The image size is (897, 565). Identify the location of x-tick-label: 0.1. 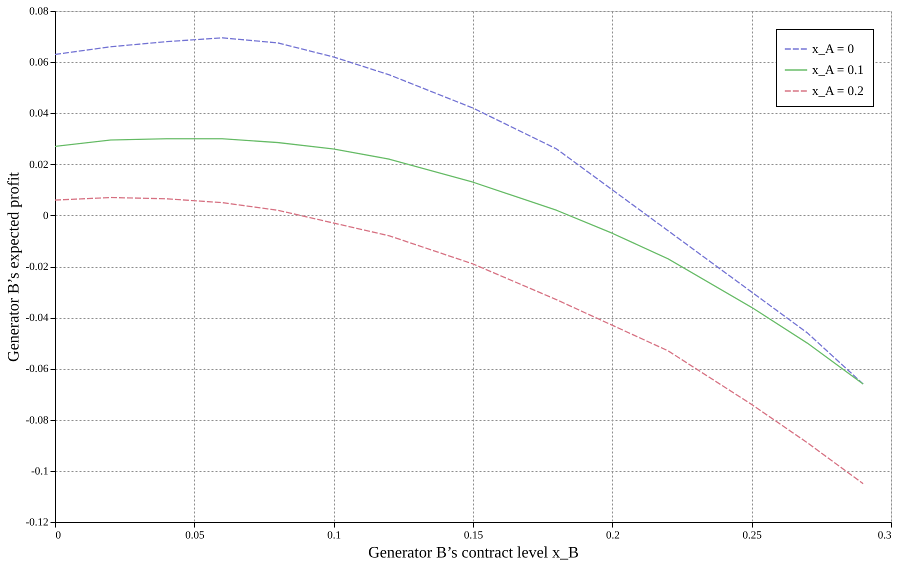
(334, 536).